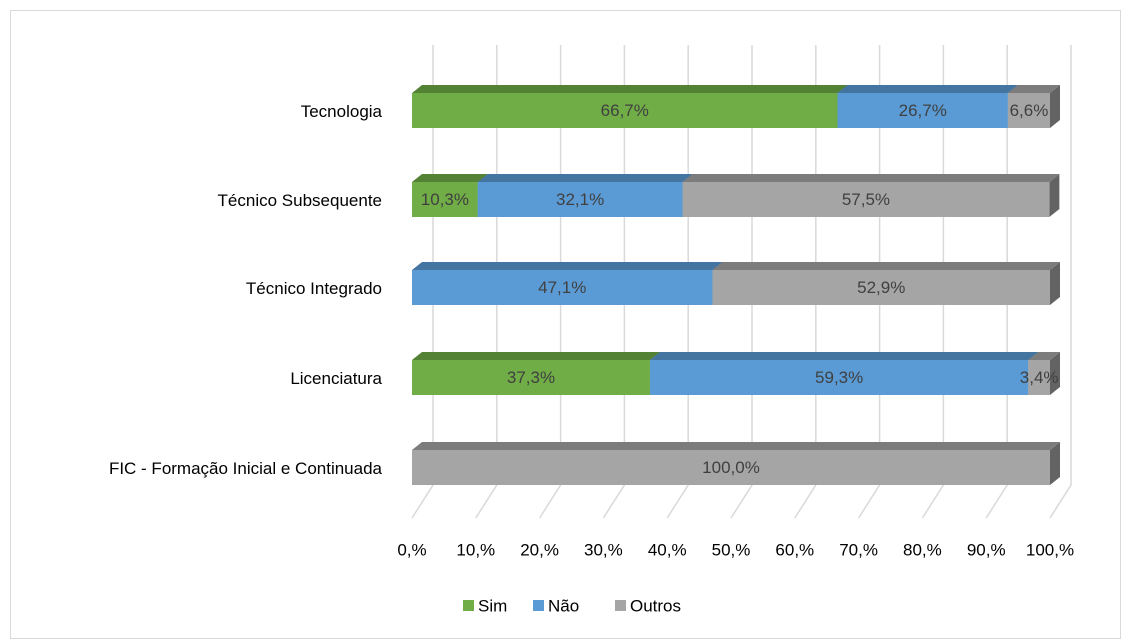 The width and height of the screenshot is (1131, 644). Describe the element at coordinates (1050, 549) in the screenshot. I see `x-tick-label: 100,%` at that location.